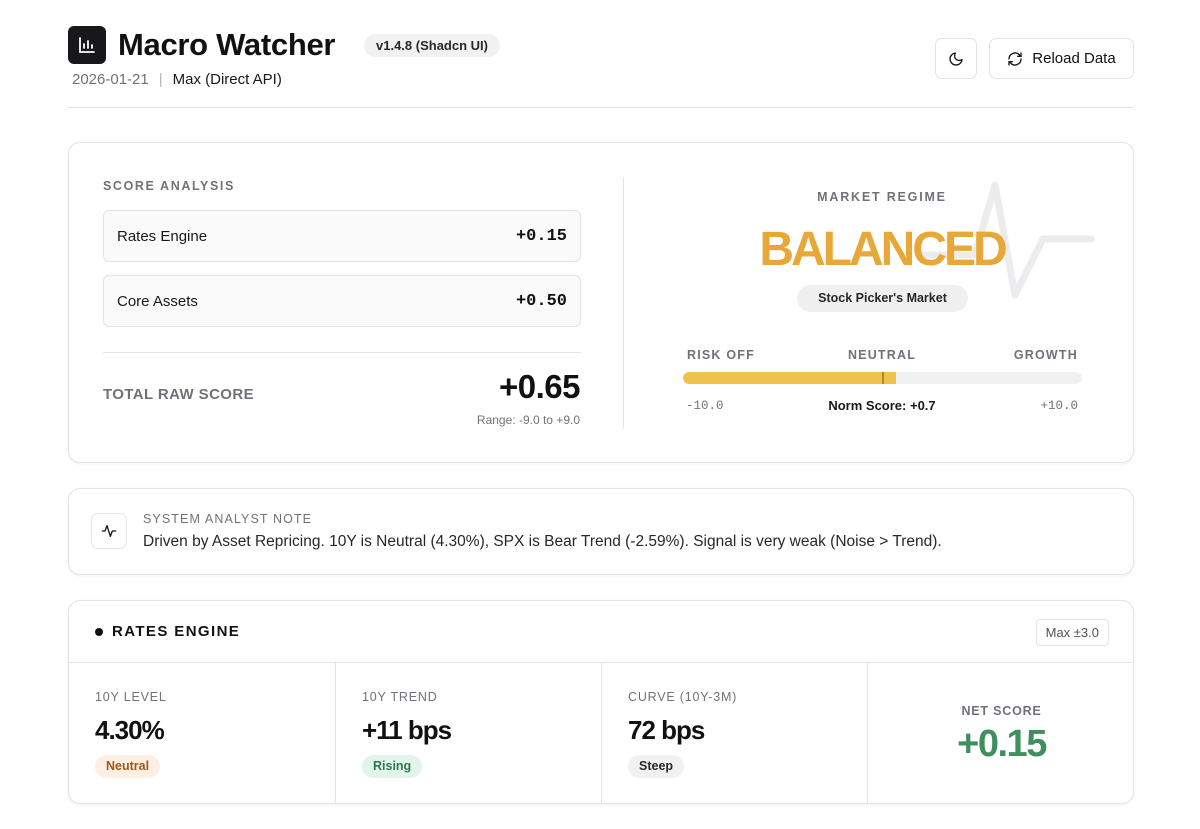 The width and height of the screenshot is (1200, 829). What do you see at coordinates (790, 378) in the screenshot?
I see `gauge-fill` at bounding box center [790, 378].